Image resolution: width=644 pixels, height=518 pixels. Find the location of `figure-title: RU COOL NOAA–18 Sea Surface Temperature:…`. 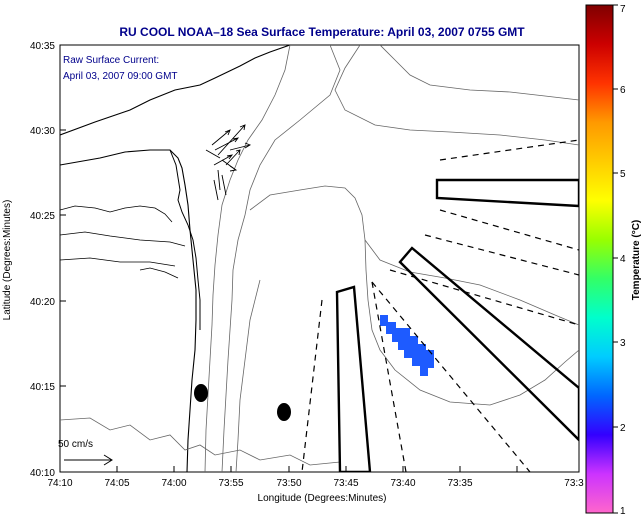

figure-title: RU COOL NOAA–18 Sea Surface Temperature:… is located at coordinates (322, 32).